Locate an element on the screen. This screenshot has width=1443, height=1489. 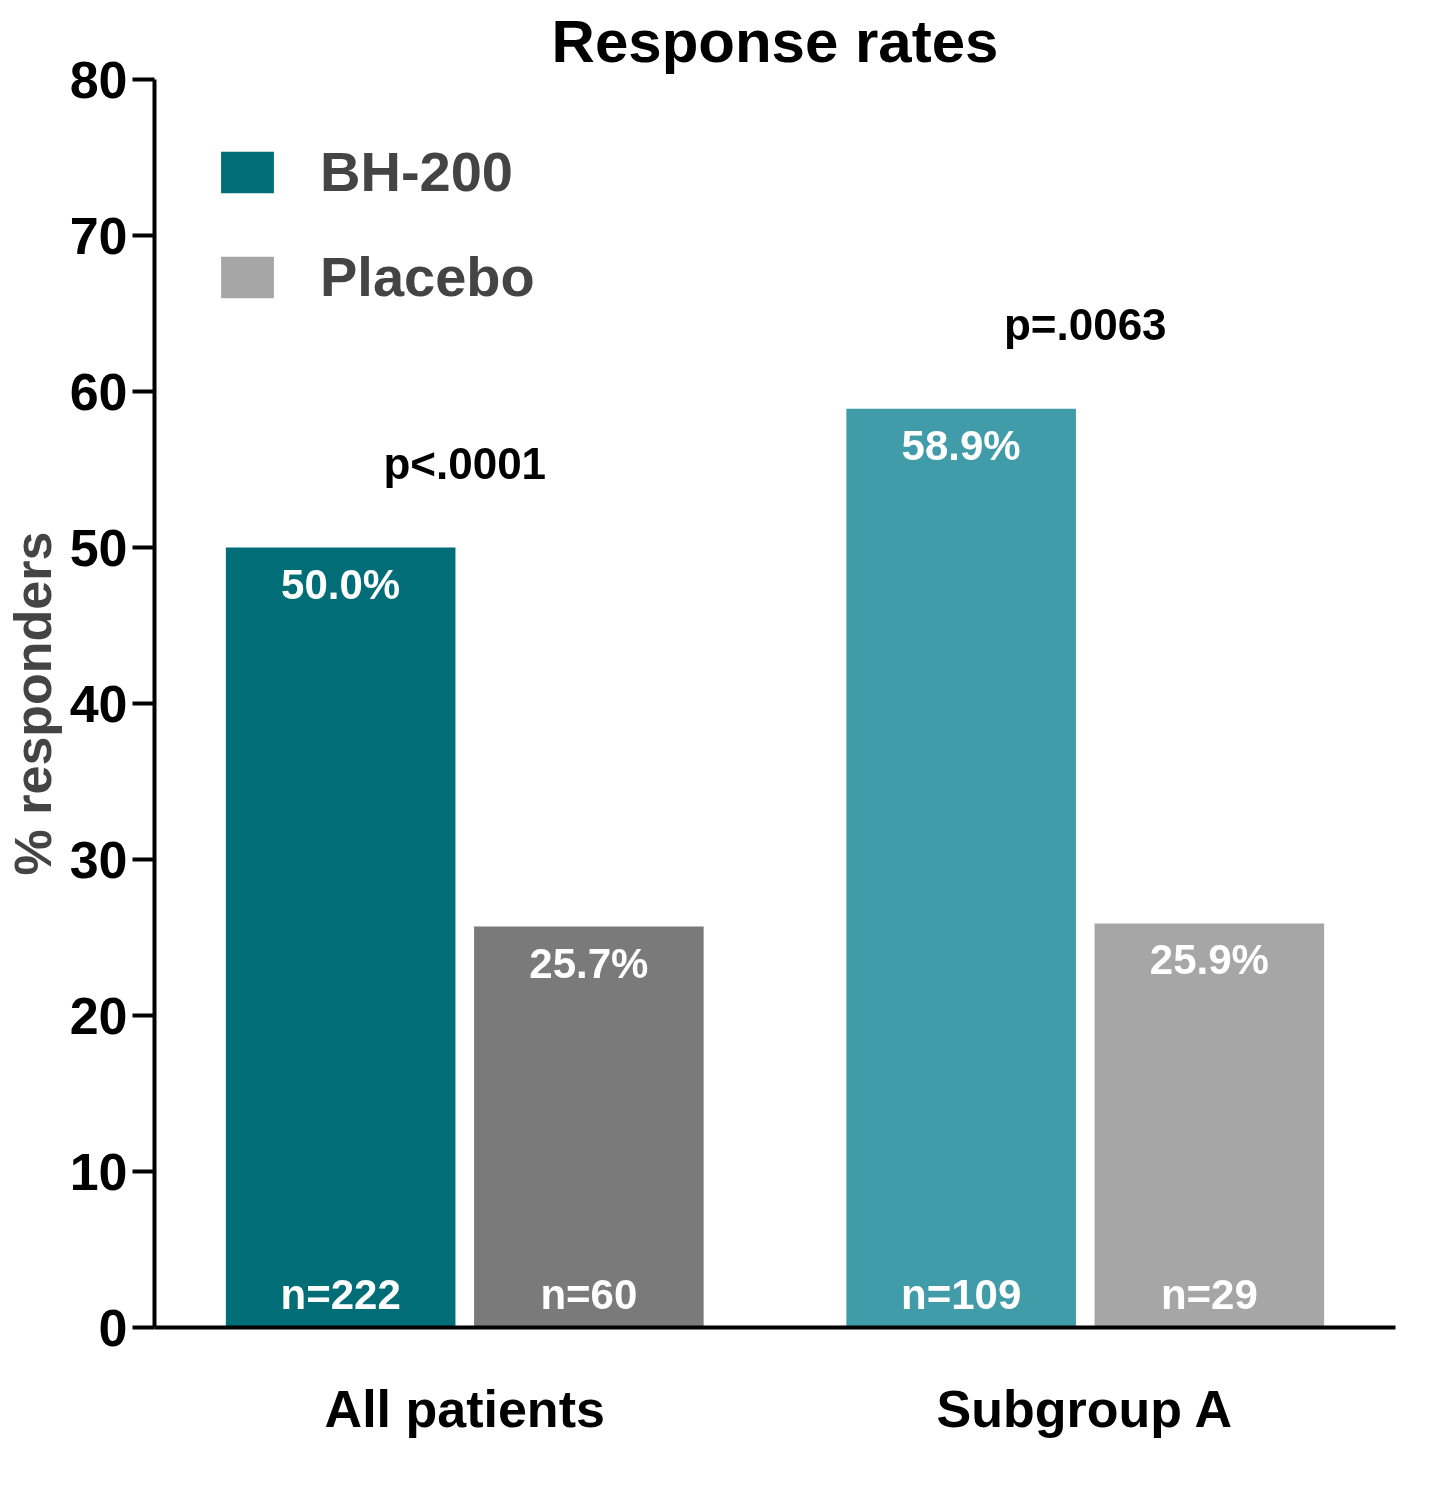
annotation: p<.0001 is located at coordinates (465, 463).